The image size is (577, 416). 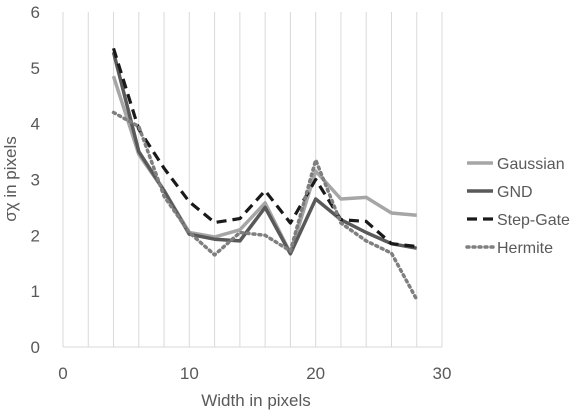 What do you see at coordinates (525, 248) in the screenshot?
I see `legend-label: Hermite` at bounding box center [525, 248].